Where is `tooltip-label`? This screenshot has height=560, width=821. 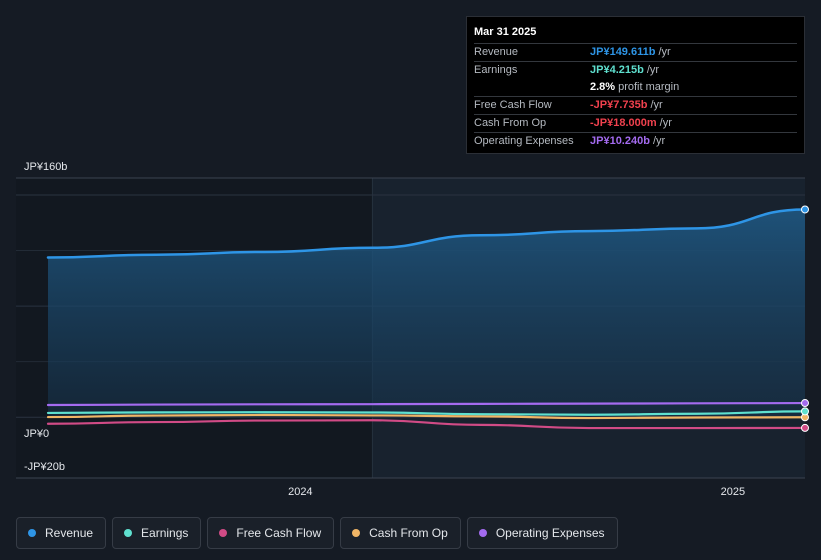
tooltip-label is located at coordinates (532, 87).